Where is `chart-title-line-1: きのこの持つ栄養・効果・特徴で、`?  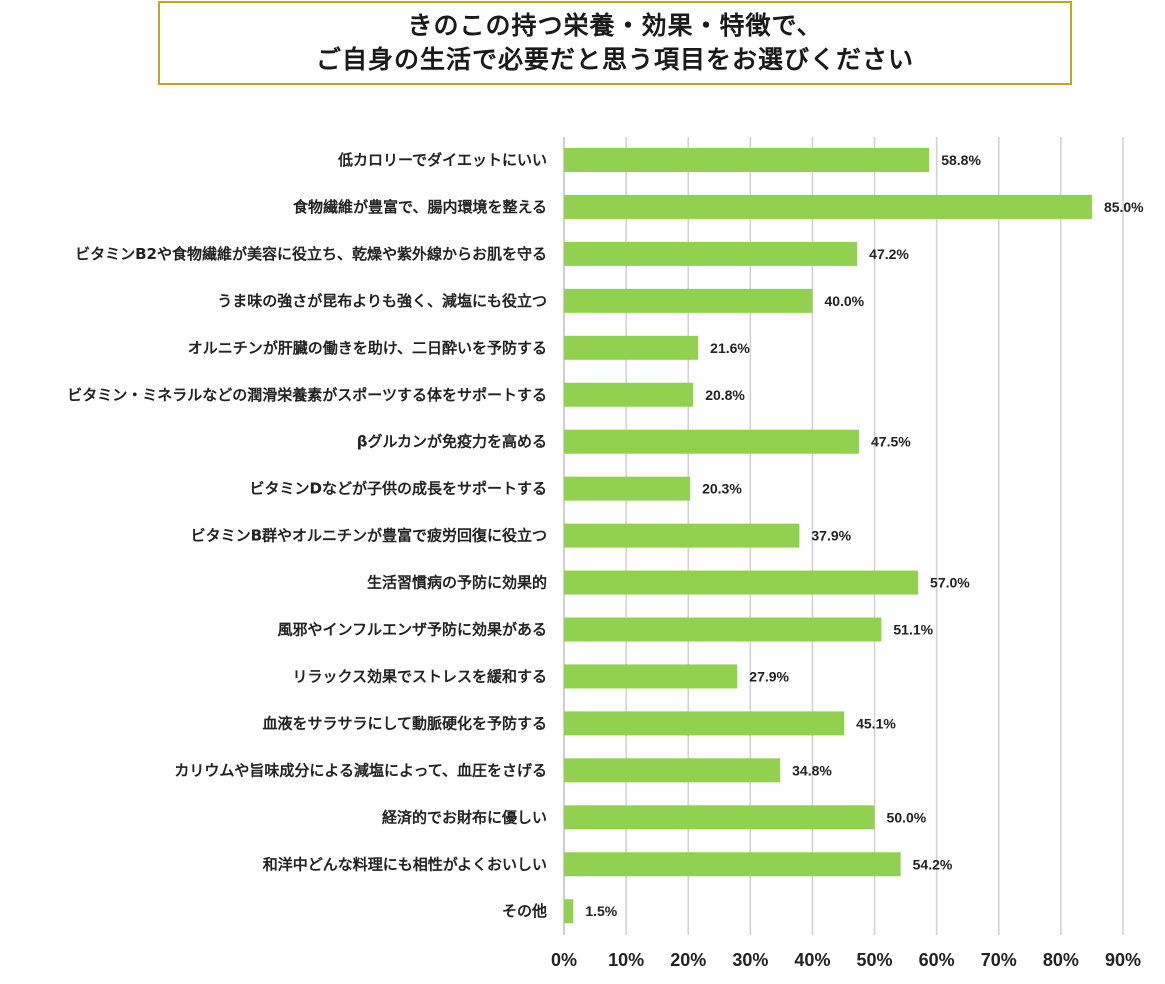
chart-title-line-1: きのこの持つ栄養・効果・特徴で、 is located at coordinates (615, 25).